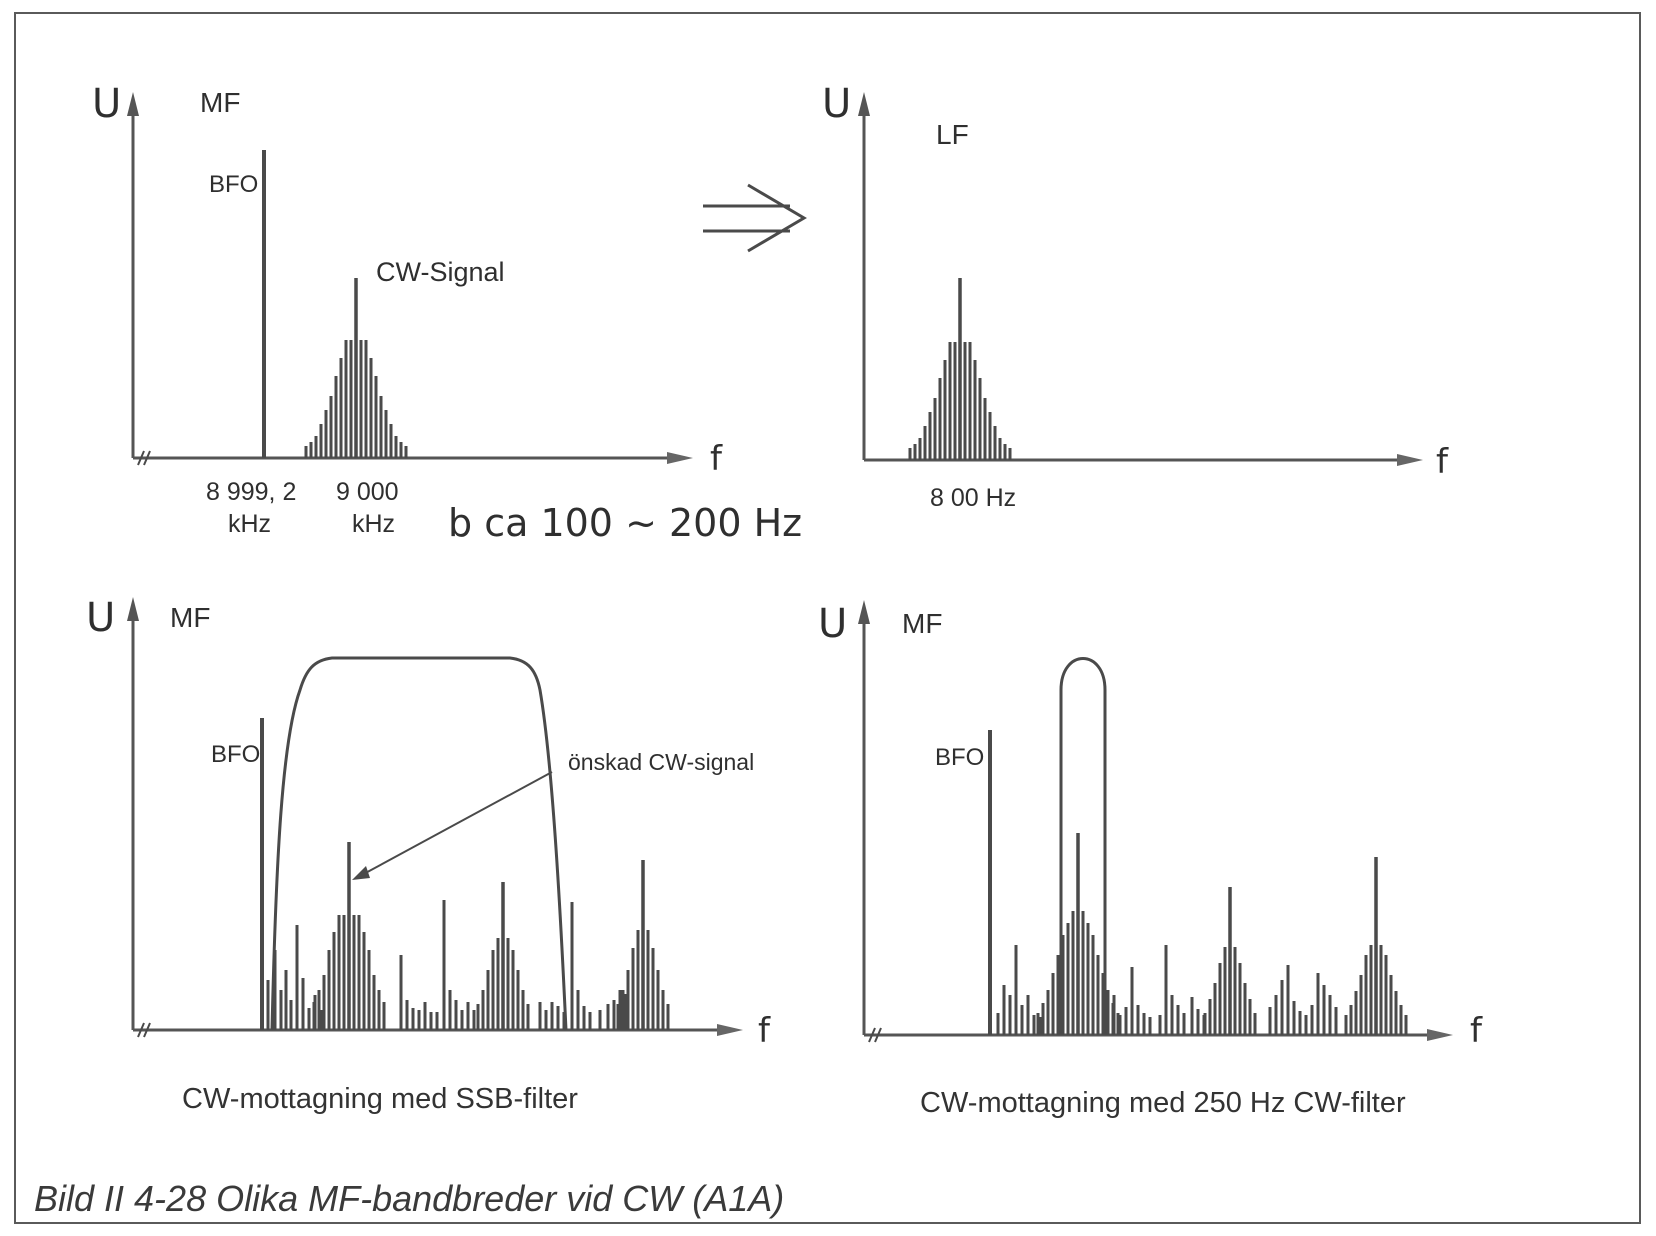  I want to click on caption: CW-mottagning med 250 Hz CW-filter, so click(1163, 1103).